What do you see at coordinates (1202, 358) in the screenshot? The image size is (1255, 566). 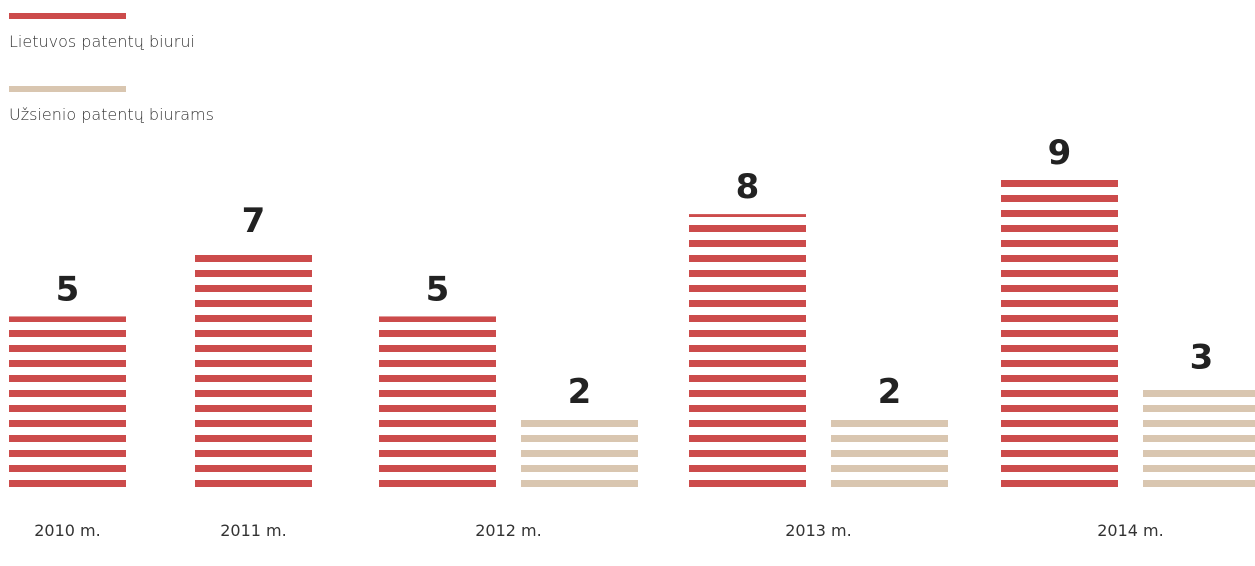 I see `data-label: 3` at bounding box center [1202, 358].